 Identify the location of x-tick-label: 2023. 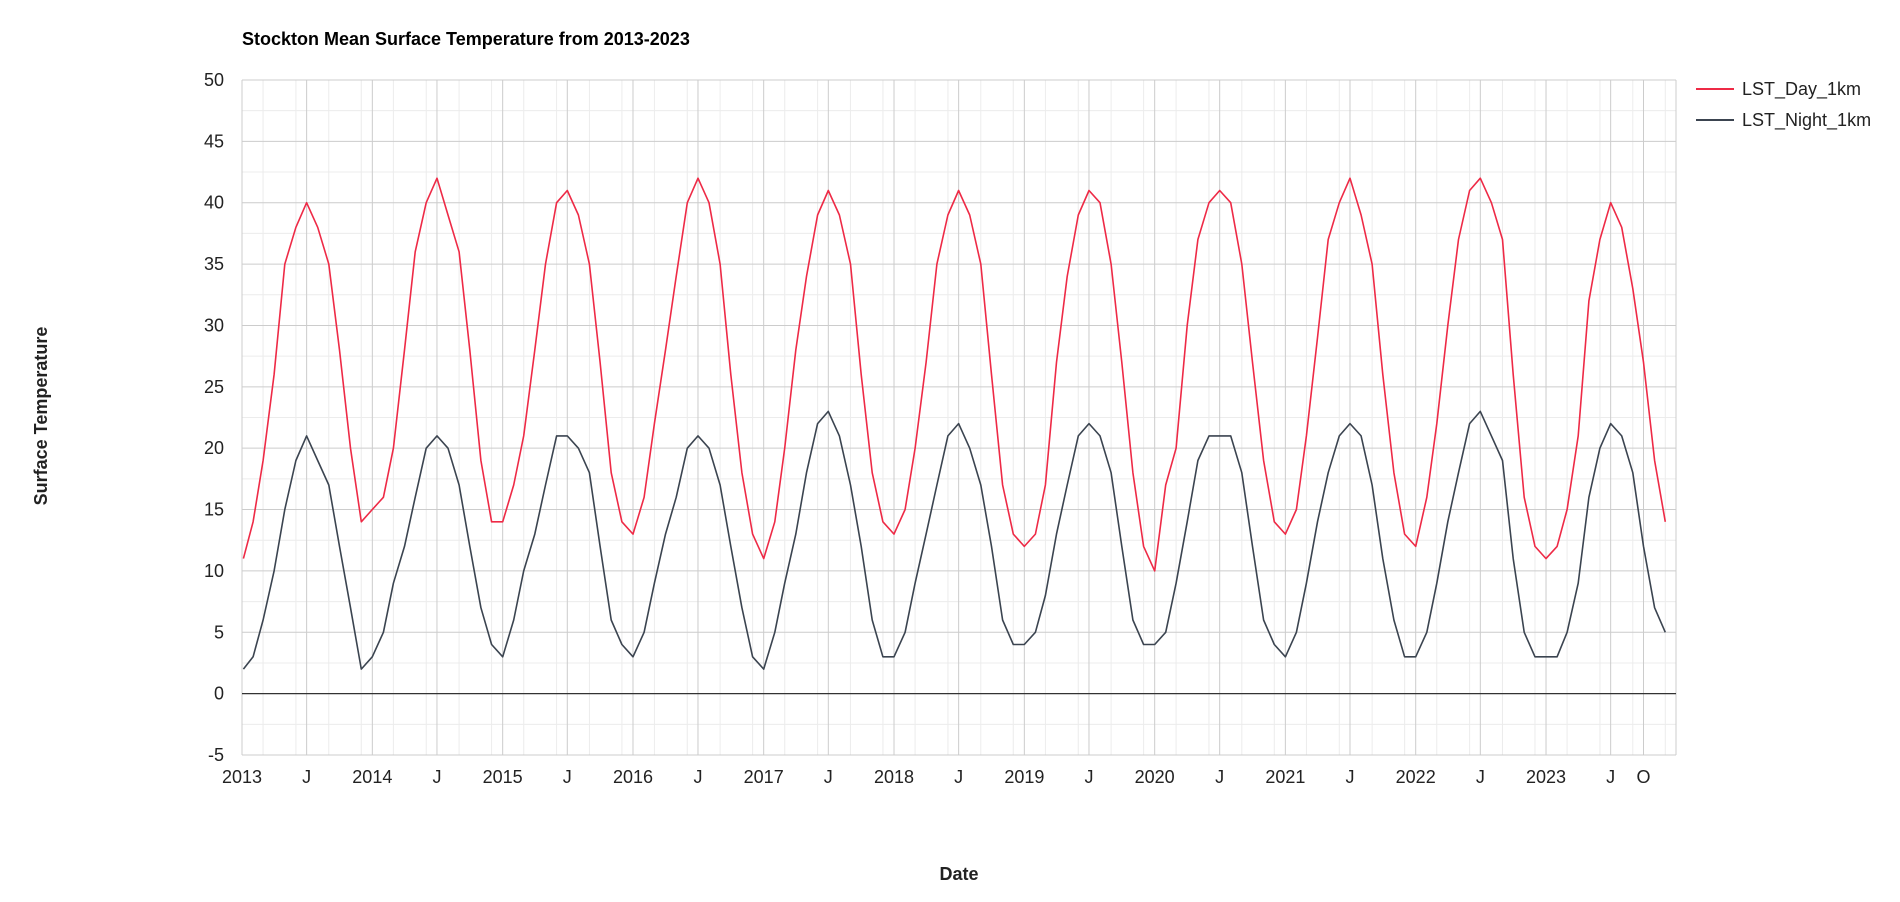
(1546, 777).